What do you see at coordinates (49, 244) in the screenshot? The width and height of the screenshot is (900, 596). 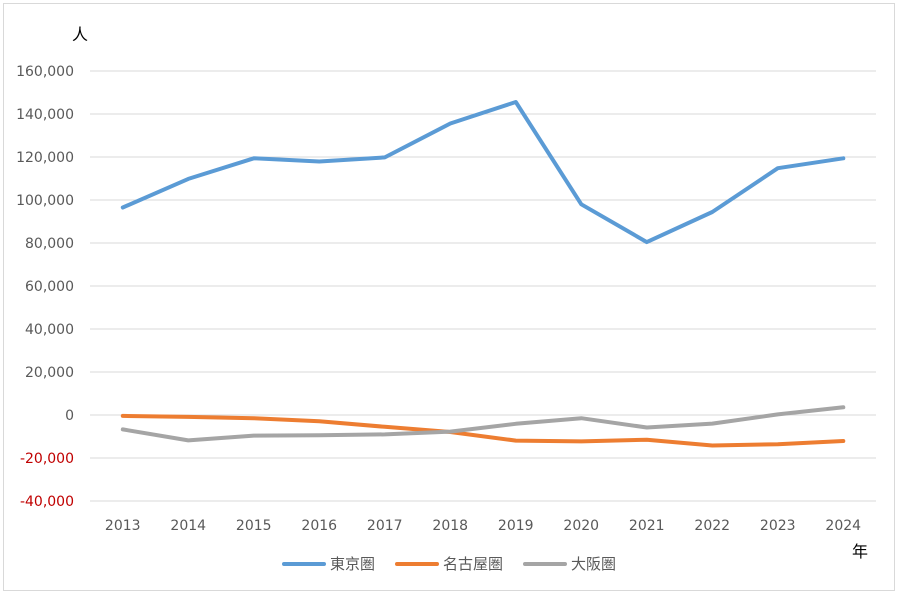 I see `y-tick-label: 80,000` at bounding box center [49, 244].